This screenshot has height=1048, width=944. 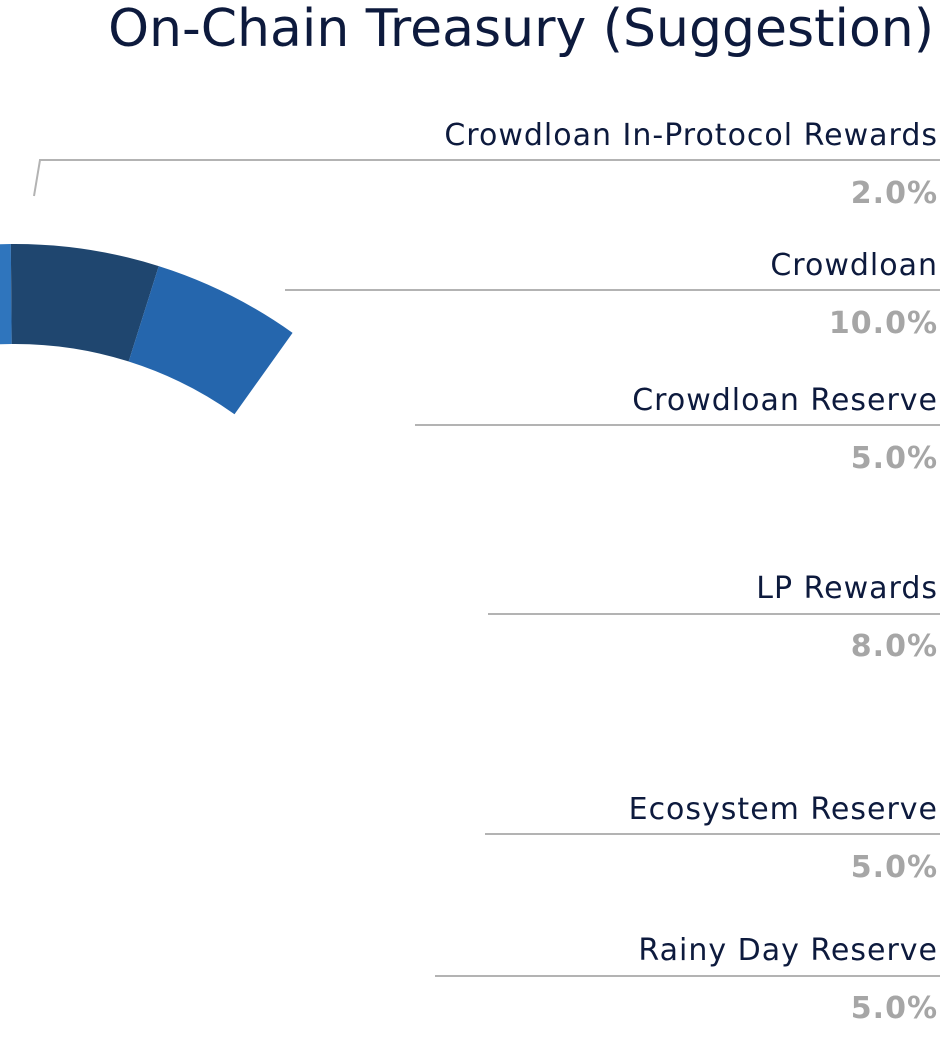 What do you see at coordinates (785, 400) in the screenshot?
I see `label-crowdloan-reserve: Crowdloan Reserve` at bounding box center [785, 400].